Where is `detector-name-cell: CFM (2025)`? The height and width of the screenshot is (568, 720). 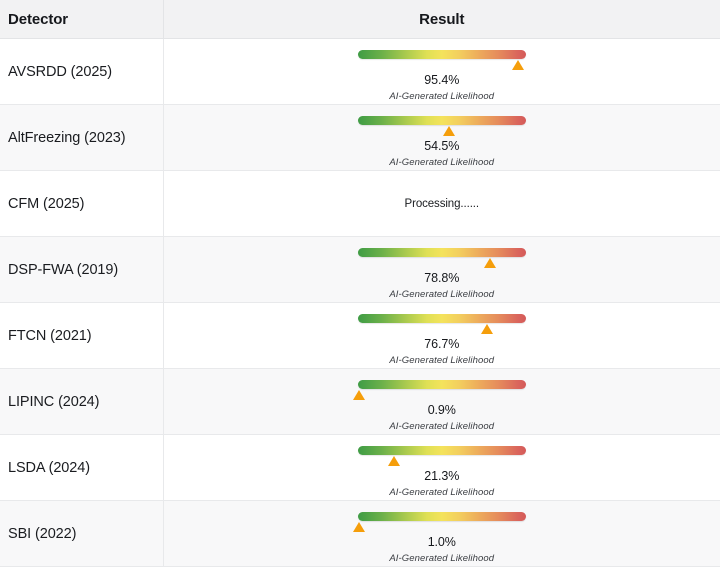
detector-name-cell: CFM (2025) is located at coordinates (82, 203).